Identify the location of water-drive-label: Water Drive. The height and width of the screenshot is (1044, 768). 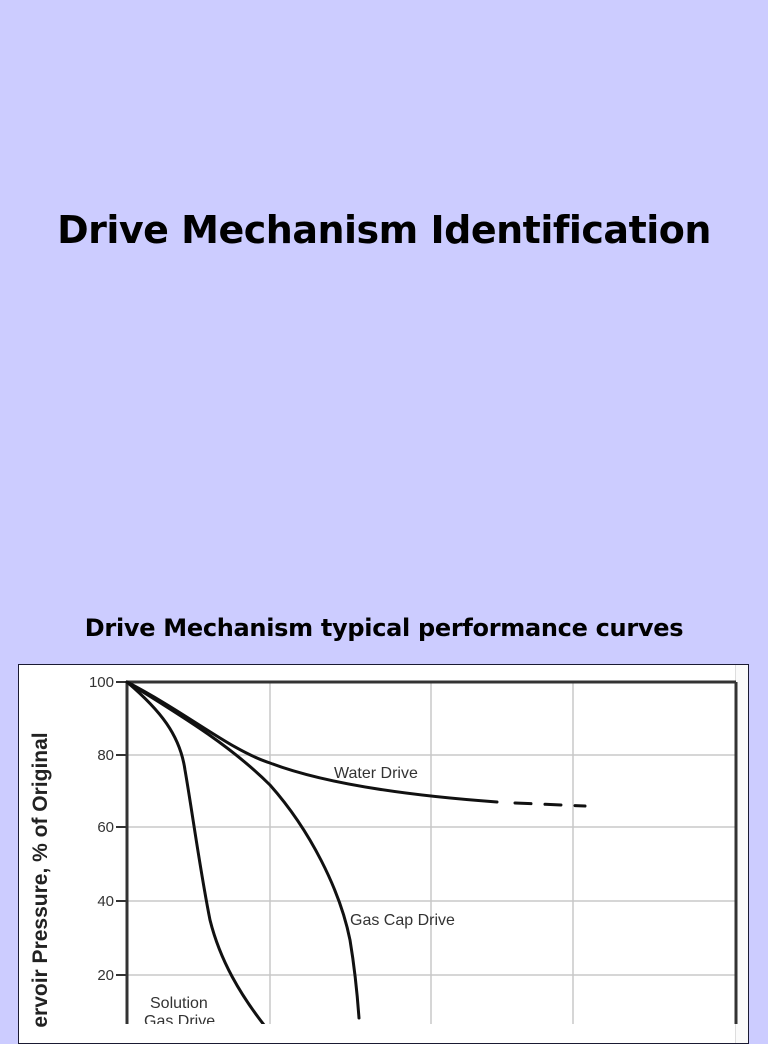
(376, 773).